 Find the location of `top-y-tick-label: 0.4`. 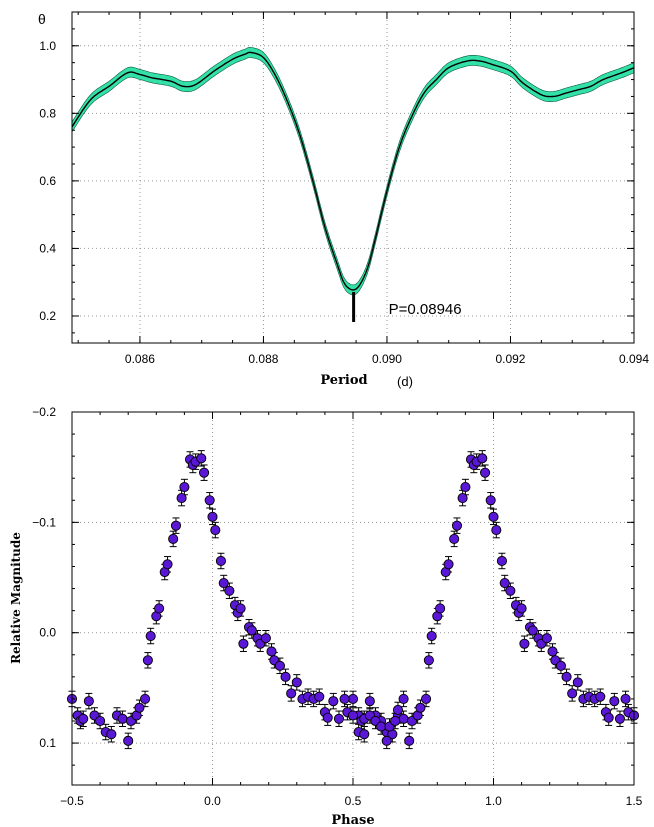

top-y-tick-label: 0.4 is located at coordinates (47, 248).